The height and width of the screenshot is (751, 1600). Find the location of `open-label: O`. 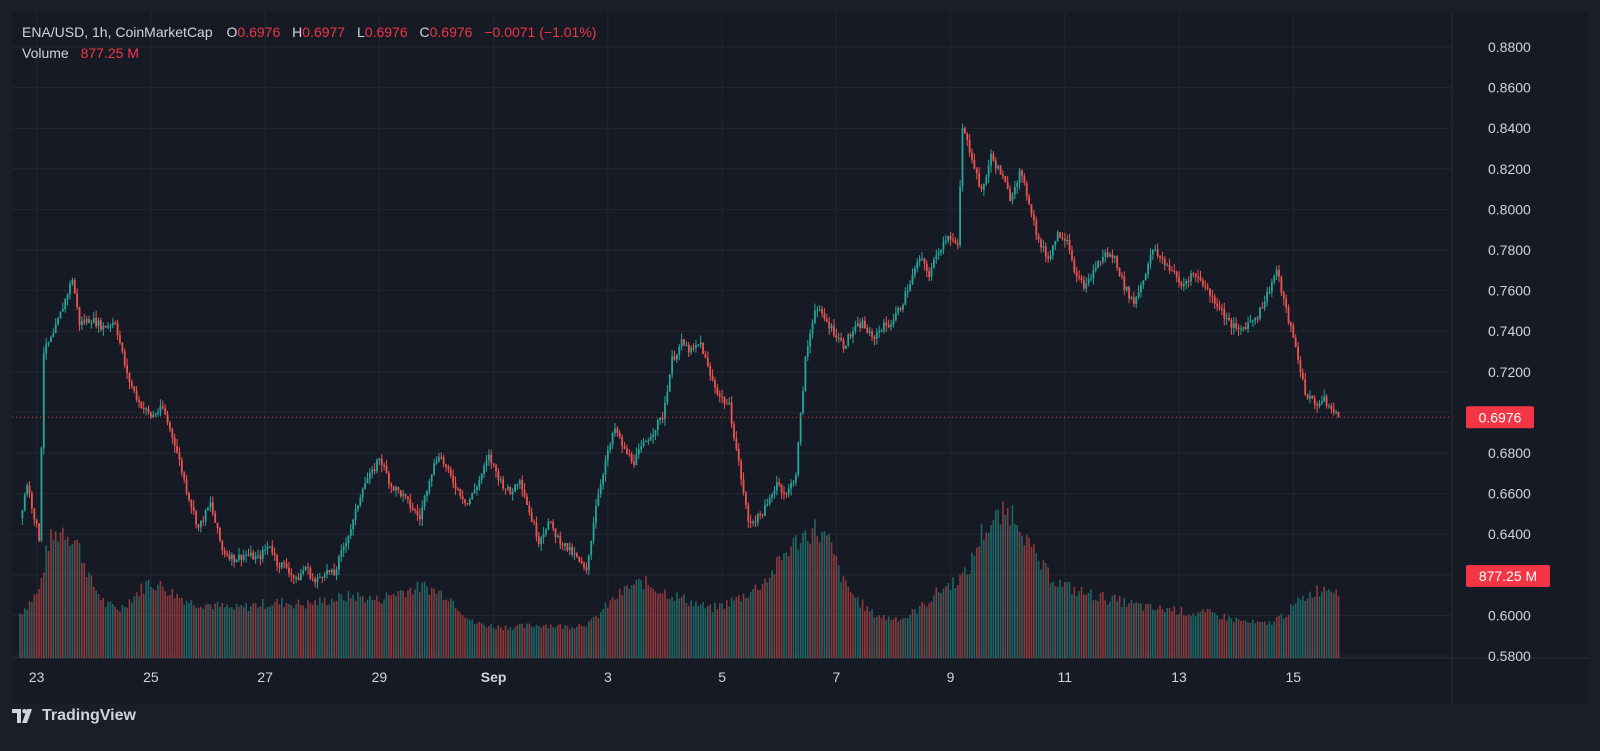

open-label: O is located at coordinates (232, 32).